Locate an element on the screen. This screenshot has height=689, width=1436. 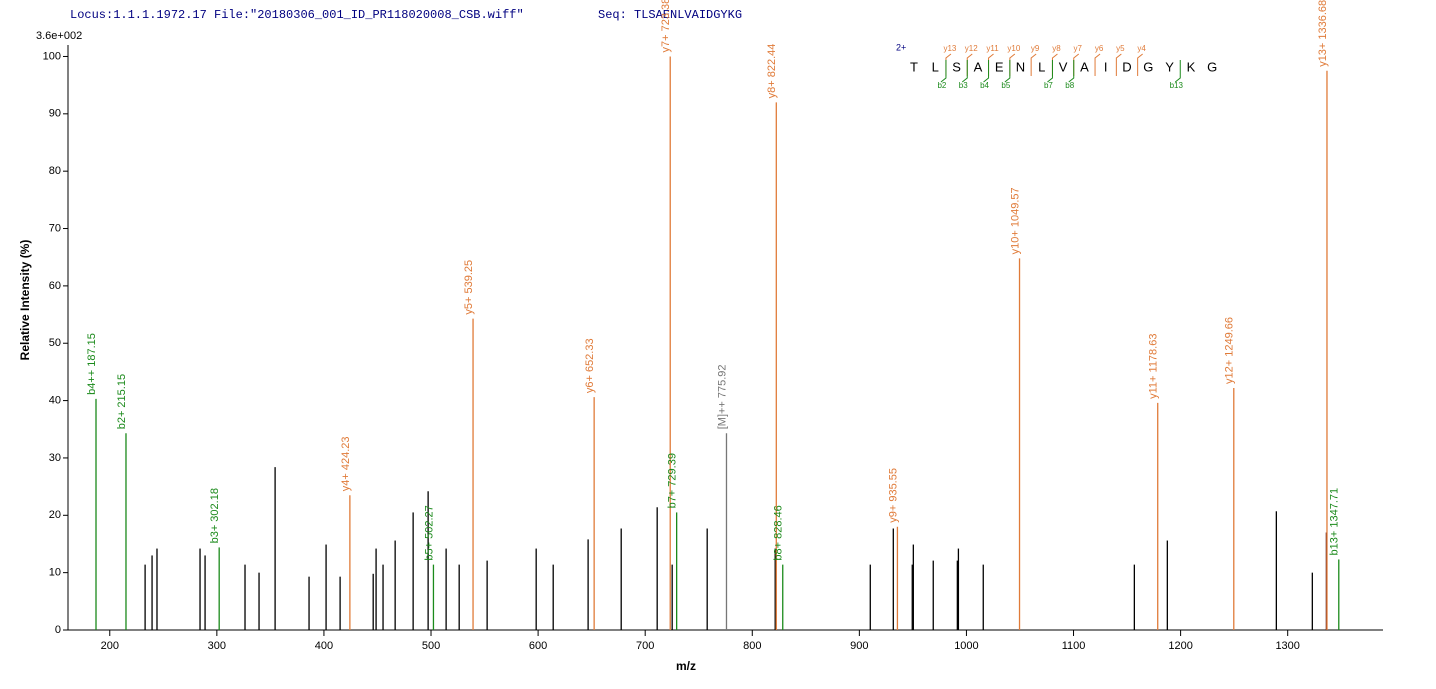
x-tick-label: 1300 is located at coordinates (1287, 646).